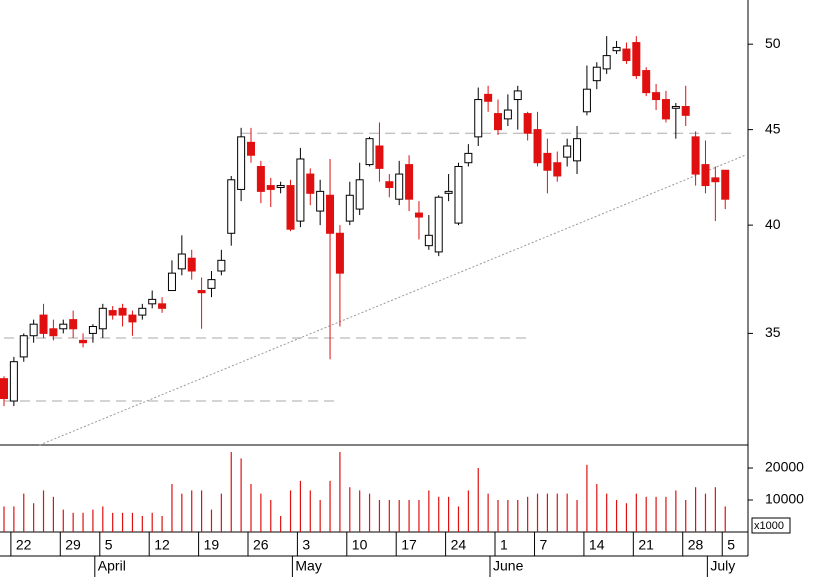  Describe the element at coordinates (696, 545) in the screenshot. I see `x-tick-label: 28` at that location.